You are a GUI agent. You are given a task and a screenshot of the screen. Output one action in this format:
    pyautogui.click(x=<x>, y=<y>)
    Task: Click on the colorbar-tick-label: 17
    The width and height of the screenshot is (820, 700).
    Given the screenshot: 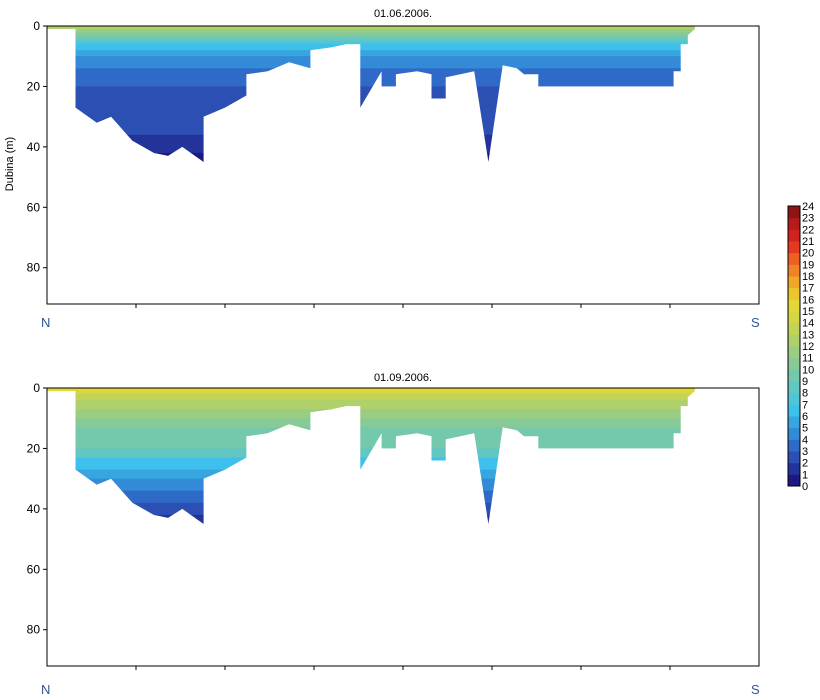 What is the action you would take?
    pyautogui.click(x=808, y=289)
    